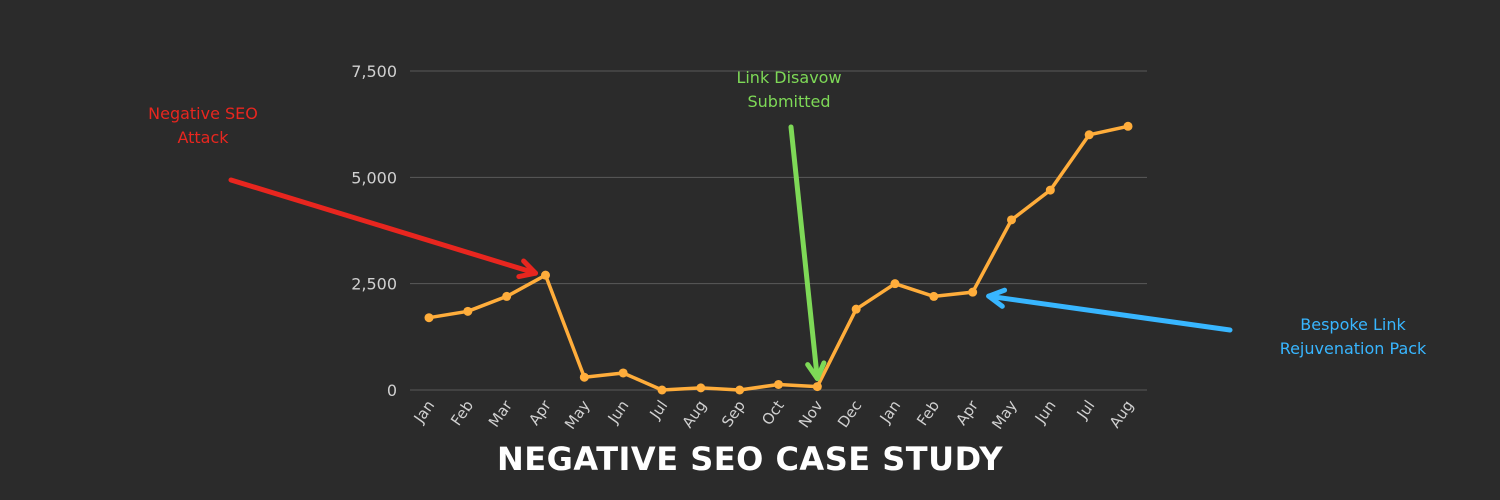  What do you see at coordinates (789, 90) in the screenshot?
I see `annotation-link-disavow: Link Disavow Submitted` at bounding box center [789, 90].